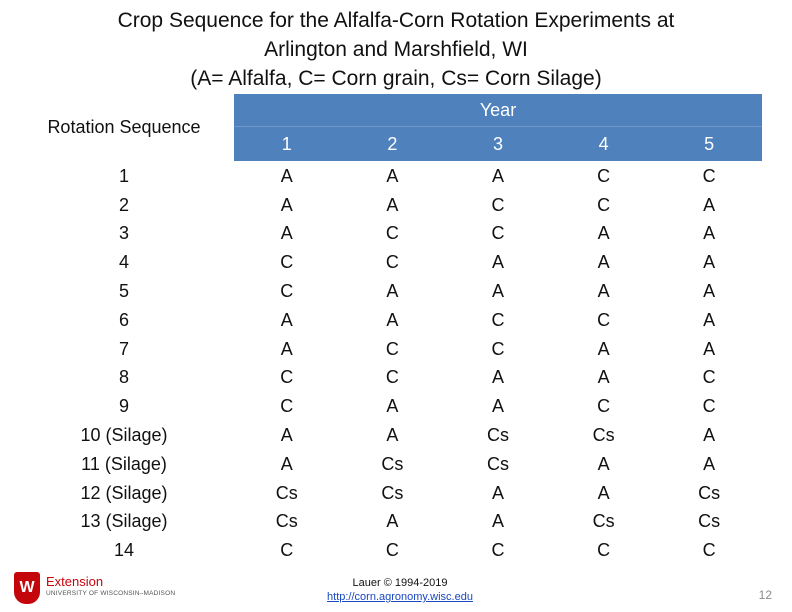 Image resolution: width=792 pixels, height=612 pixels. Describe the element at coordinates (388, 493) in the screenshot. I see `table-row: 12 (Silage) Cs Cs A A Cs` at that location.